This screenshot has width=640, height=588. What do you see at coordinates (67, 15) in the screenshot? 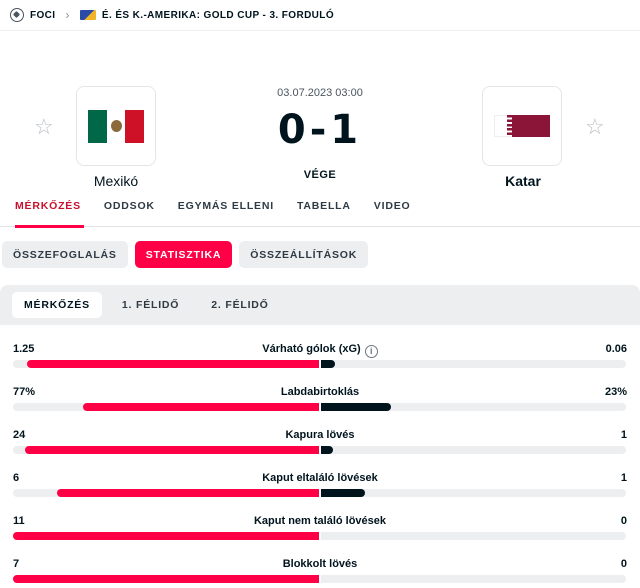
I see `chevron-right-icon: ›` at bounding box center [67, 15].